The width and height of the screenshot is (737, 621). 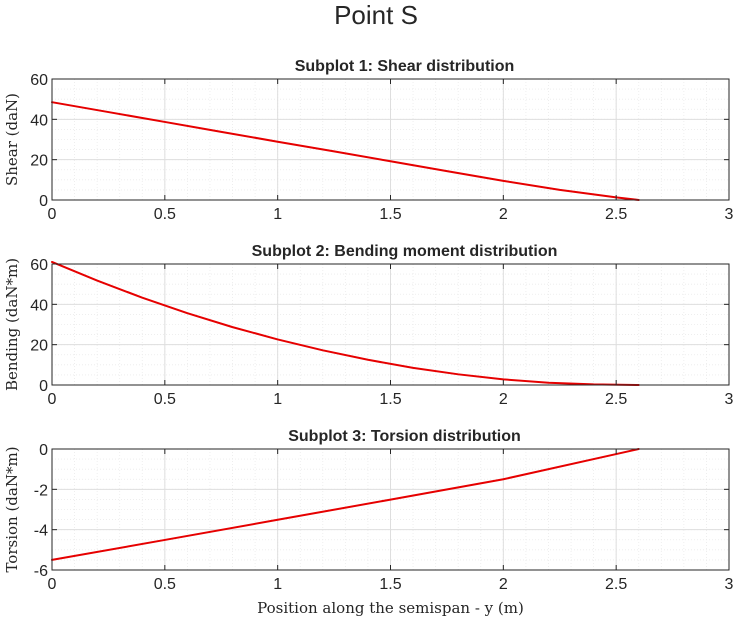 I want to click on y-axis-label: Shear (daN), so click(x=12, y=139).